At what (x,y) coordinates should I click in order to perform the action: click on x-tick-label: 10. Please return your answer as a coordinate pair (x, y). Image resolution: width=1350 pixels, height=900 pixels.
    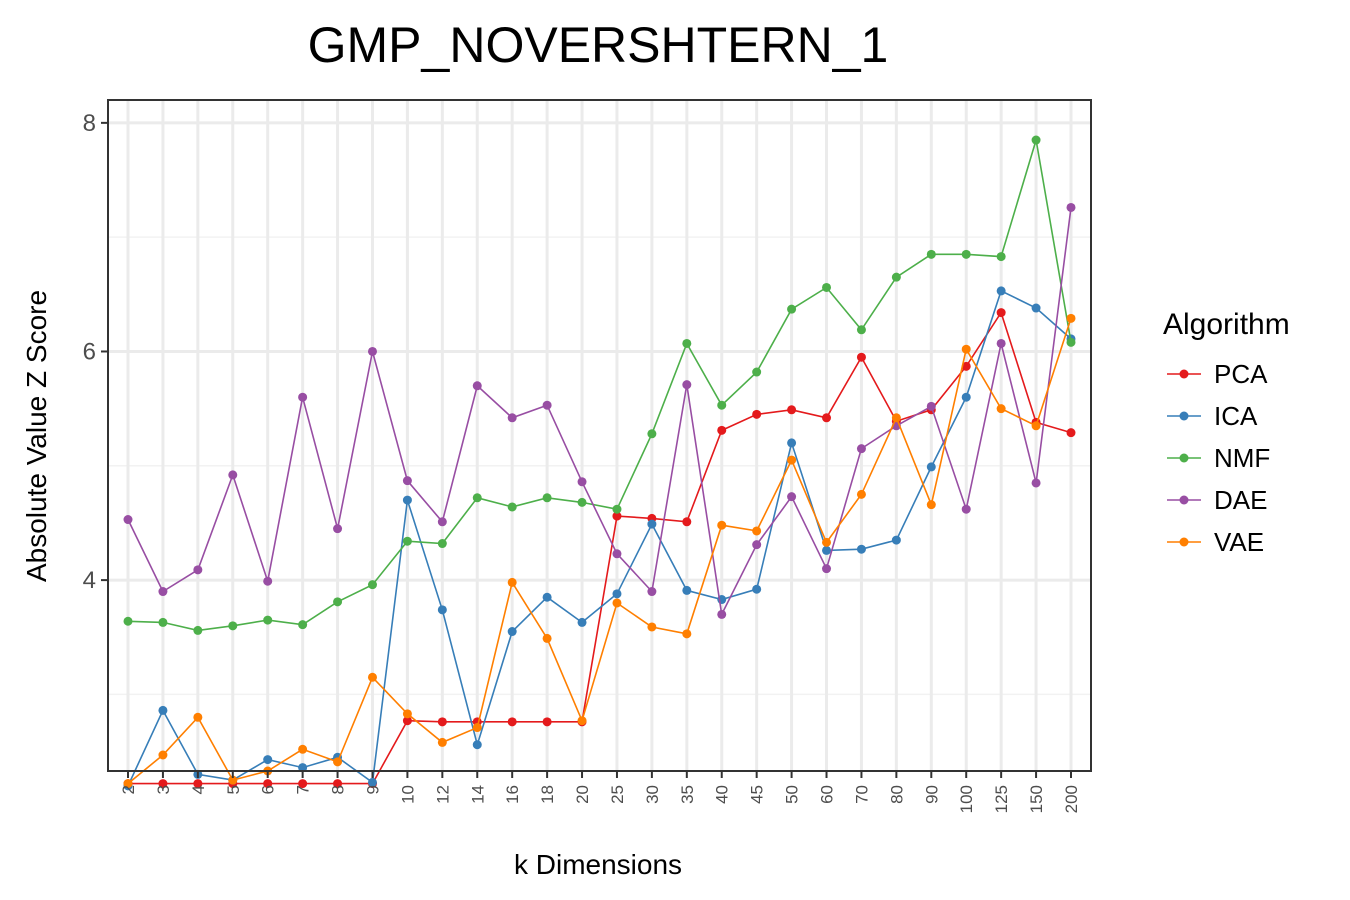
    Looking at the image, I should click on (407, 794).